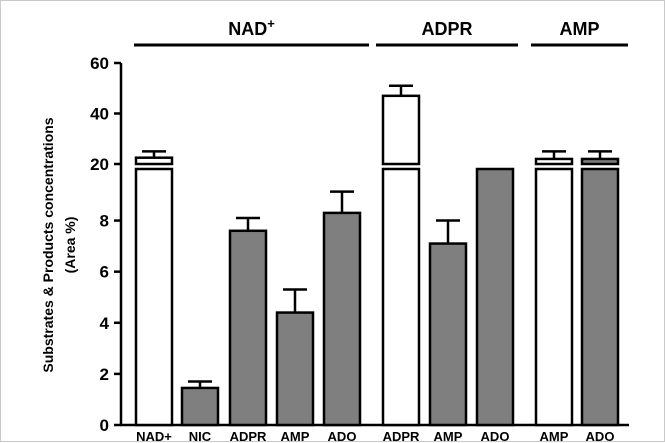 The image size is (665, 443). What do you see at coordinates (70, 245) in the screenshot?
I see `y-axis-label-unit: (Area %)` at bounding box center [70, 245].